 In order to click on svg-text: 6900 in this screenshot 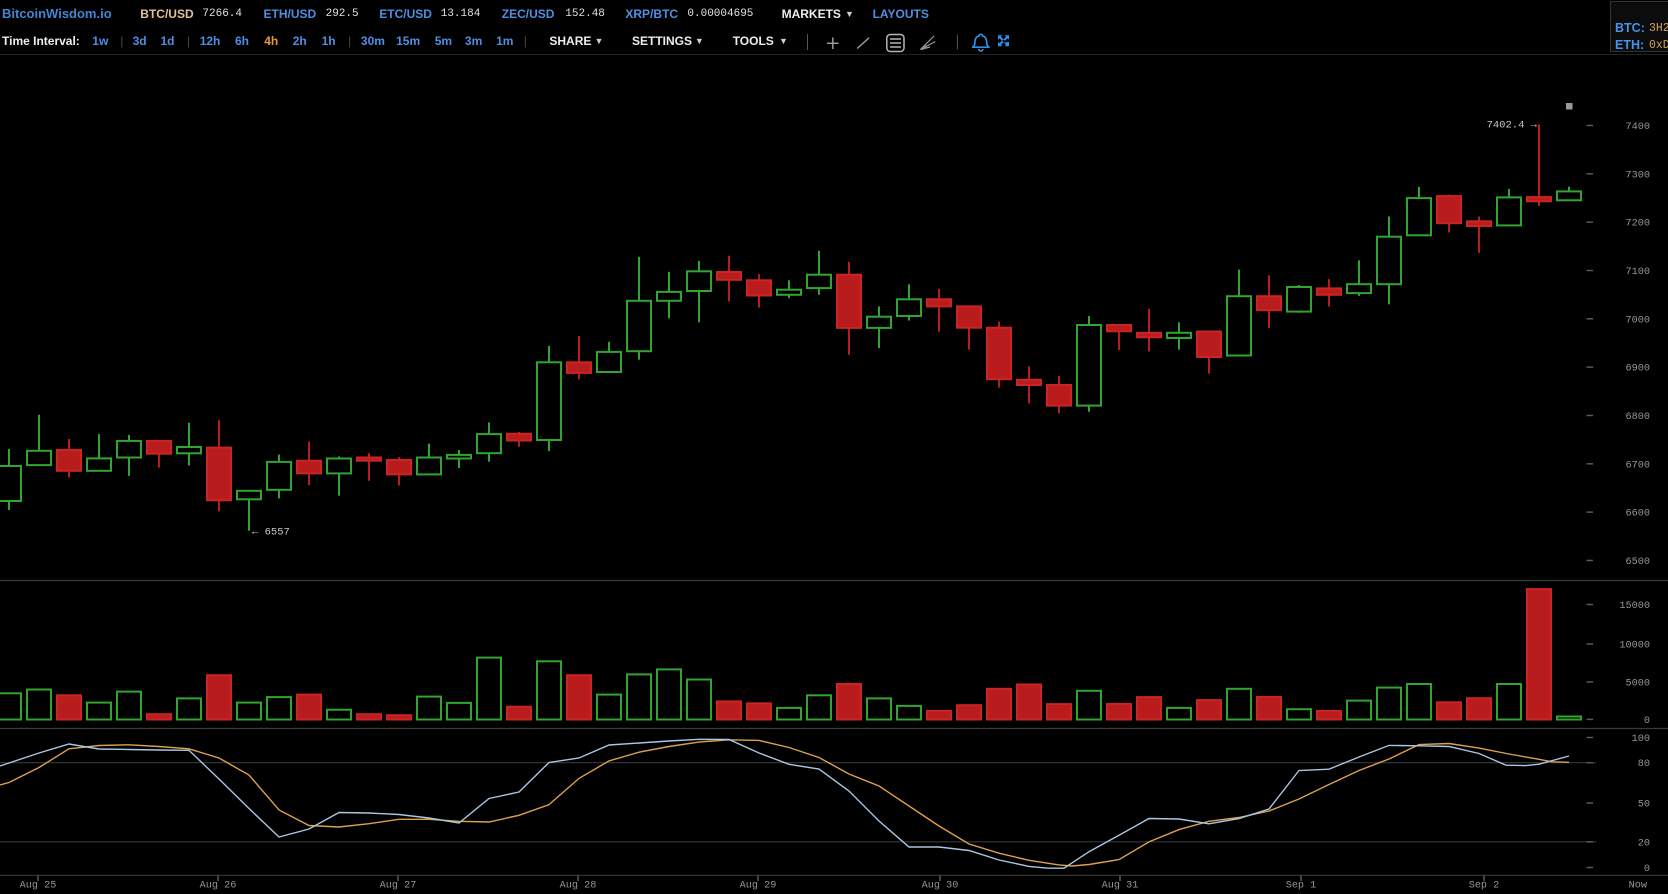, I will do `click(1638, 369)`.